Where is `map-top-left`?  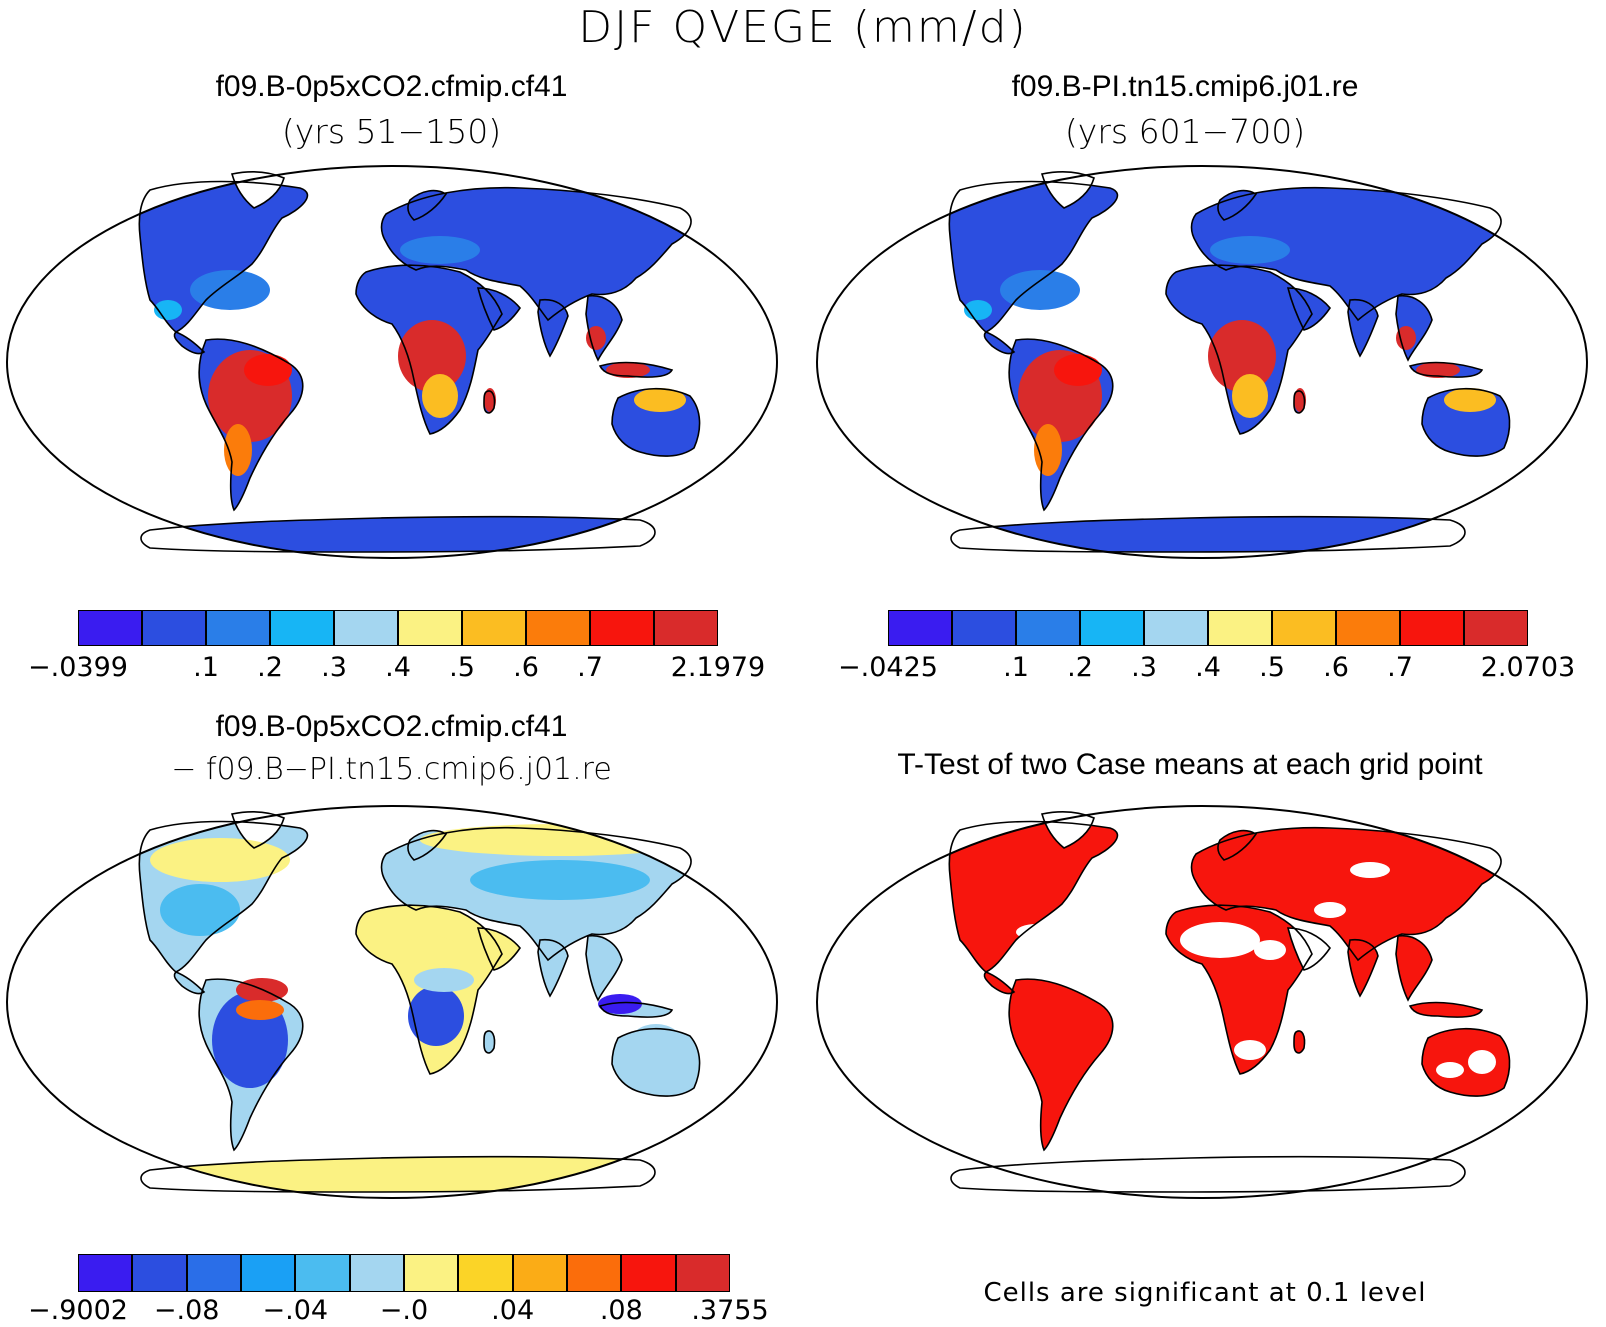
map-top-left is located at coordinates (392, 362).